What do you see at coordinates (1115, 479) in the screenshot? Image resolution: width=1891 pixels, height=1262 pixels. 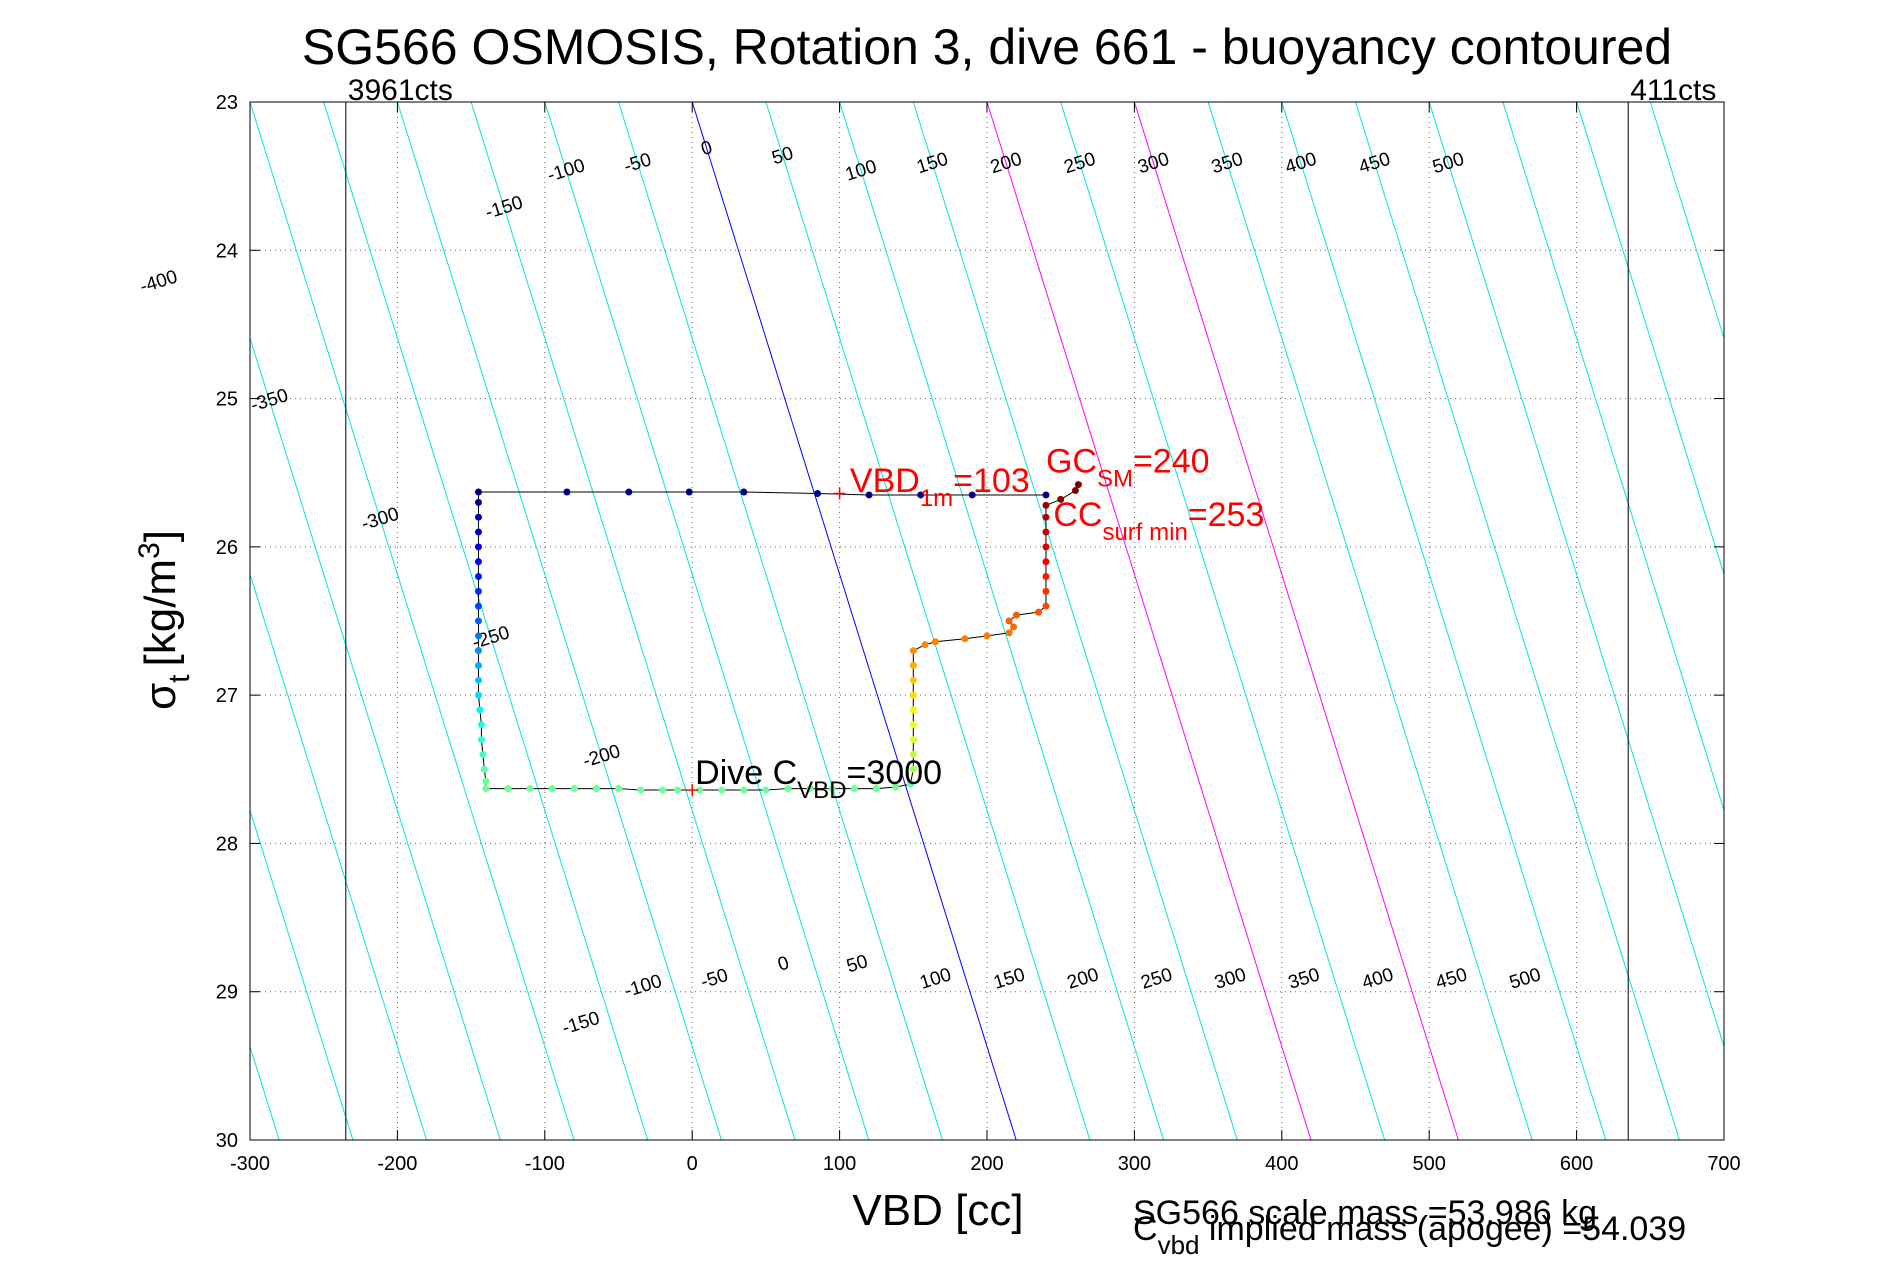 I see `annotation-sub: SM` at bounding box center [1115, 479].